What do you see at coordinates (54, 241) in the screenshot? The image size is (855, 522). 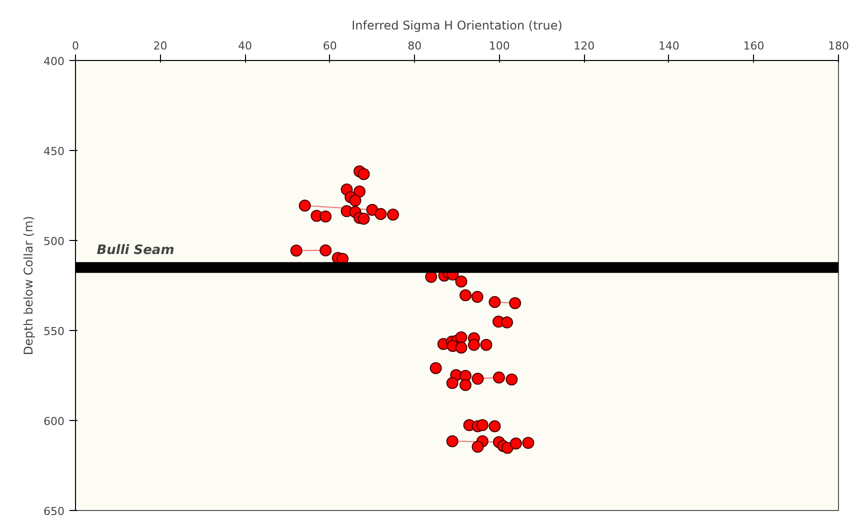 I see `y-tick-label: 500` at bounding box center [54, 241].